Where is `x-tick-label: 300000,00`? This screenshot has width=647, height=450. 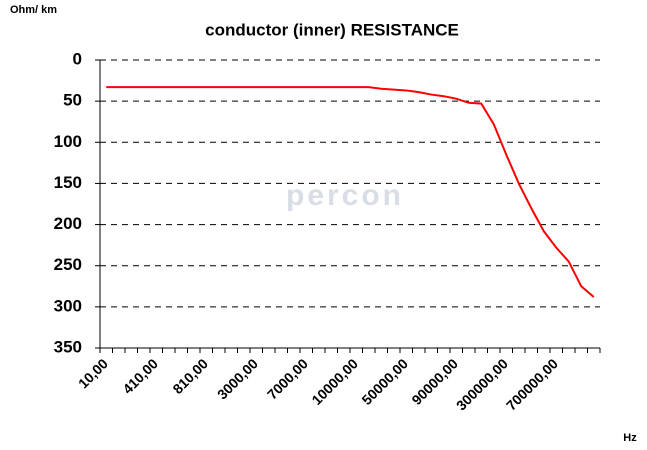 x-tick-label: 300000,00 is located at coordinates (482, 384).